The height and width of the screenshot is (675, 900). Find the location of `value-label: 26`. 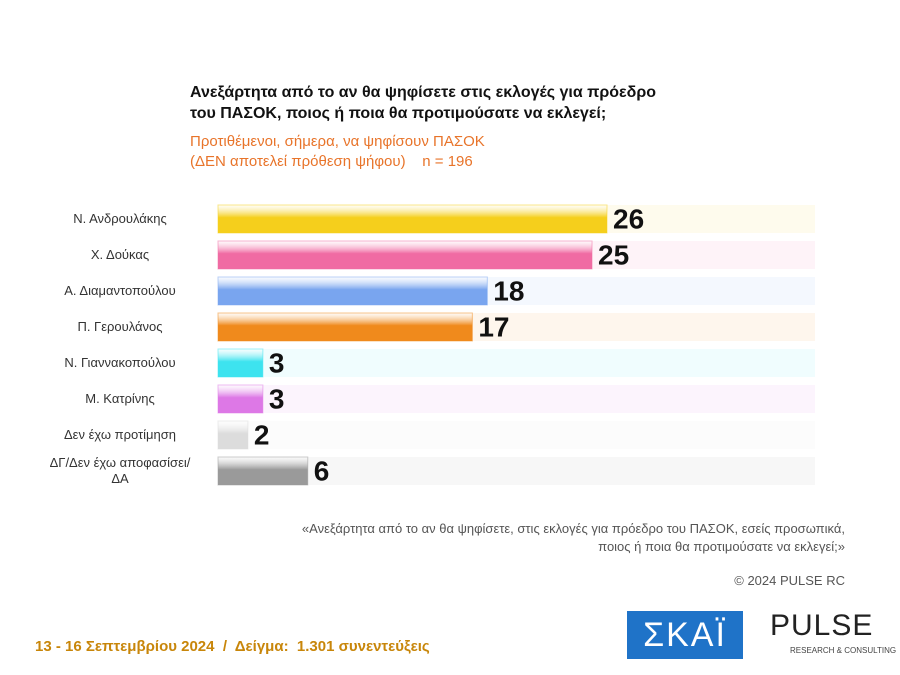

value-label: 26 is located at coordinates (628, 218).